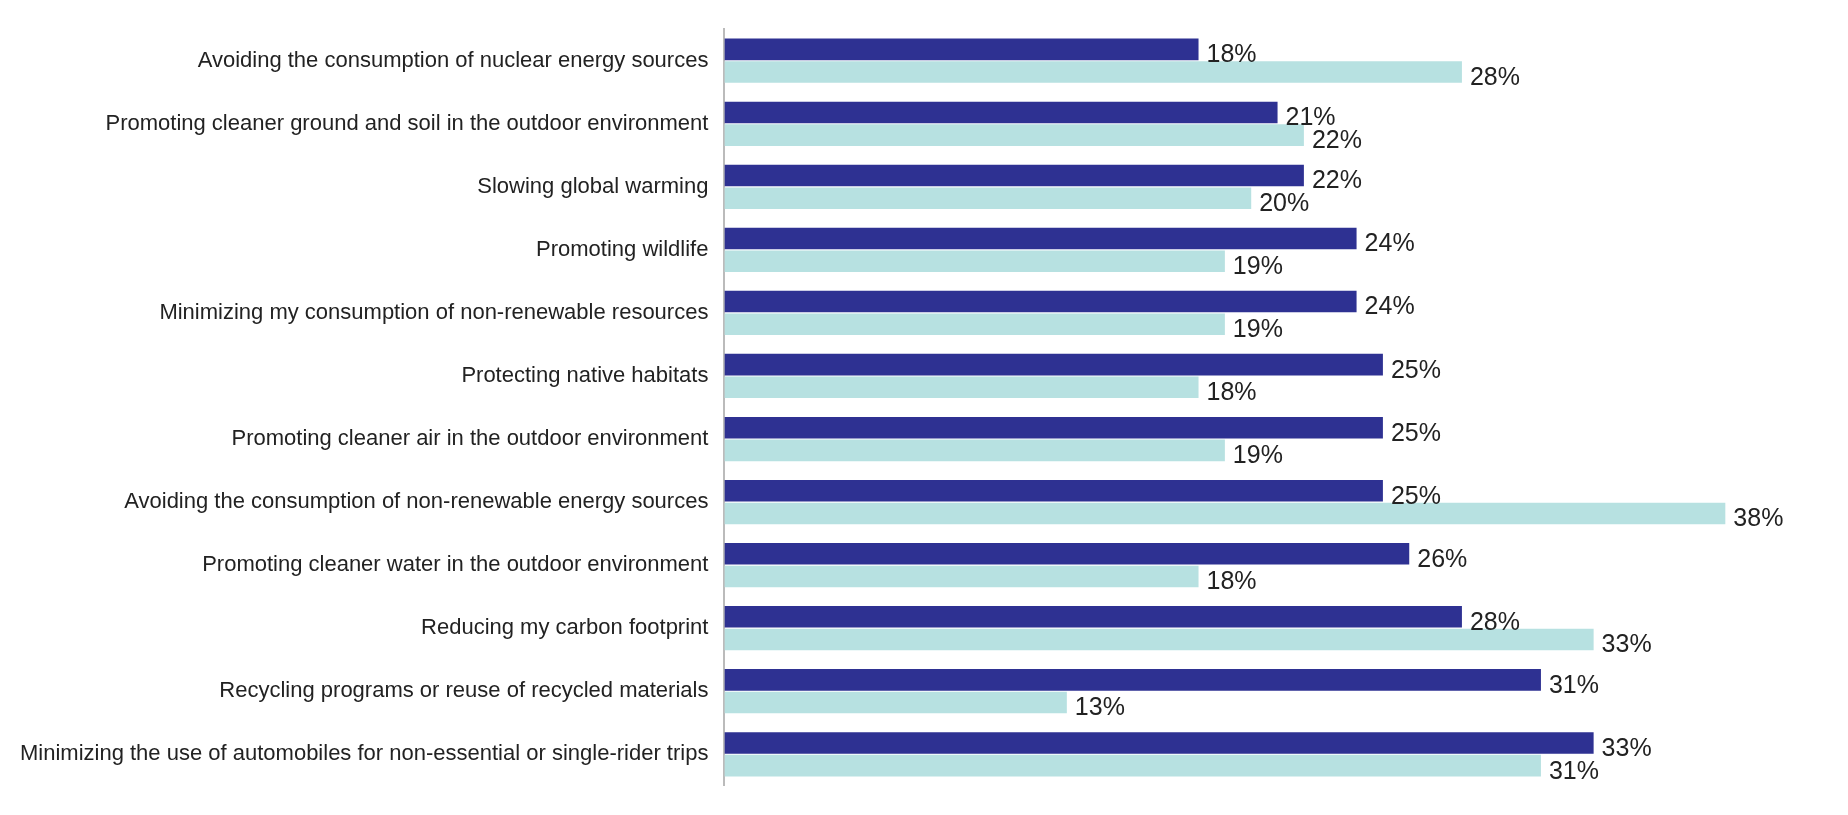 This screenshot has height=815, width=1848. I want to click on y-tick-label: Recycling programs or reuse of recycled materials, so click(464, 690).